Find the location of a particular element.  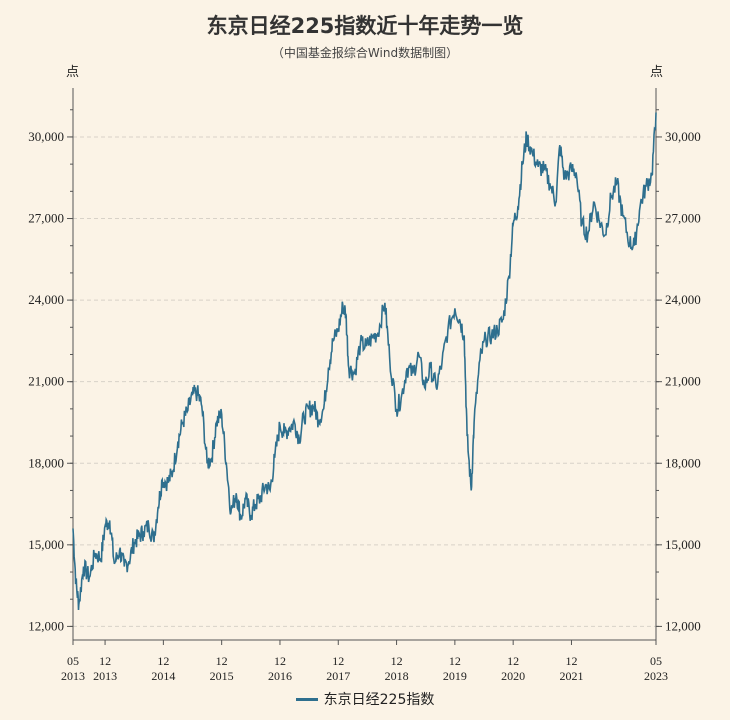

y-tick-label-right: 18,000 is located at coordinates (683, 462).